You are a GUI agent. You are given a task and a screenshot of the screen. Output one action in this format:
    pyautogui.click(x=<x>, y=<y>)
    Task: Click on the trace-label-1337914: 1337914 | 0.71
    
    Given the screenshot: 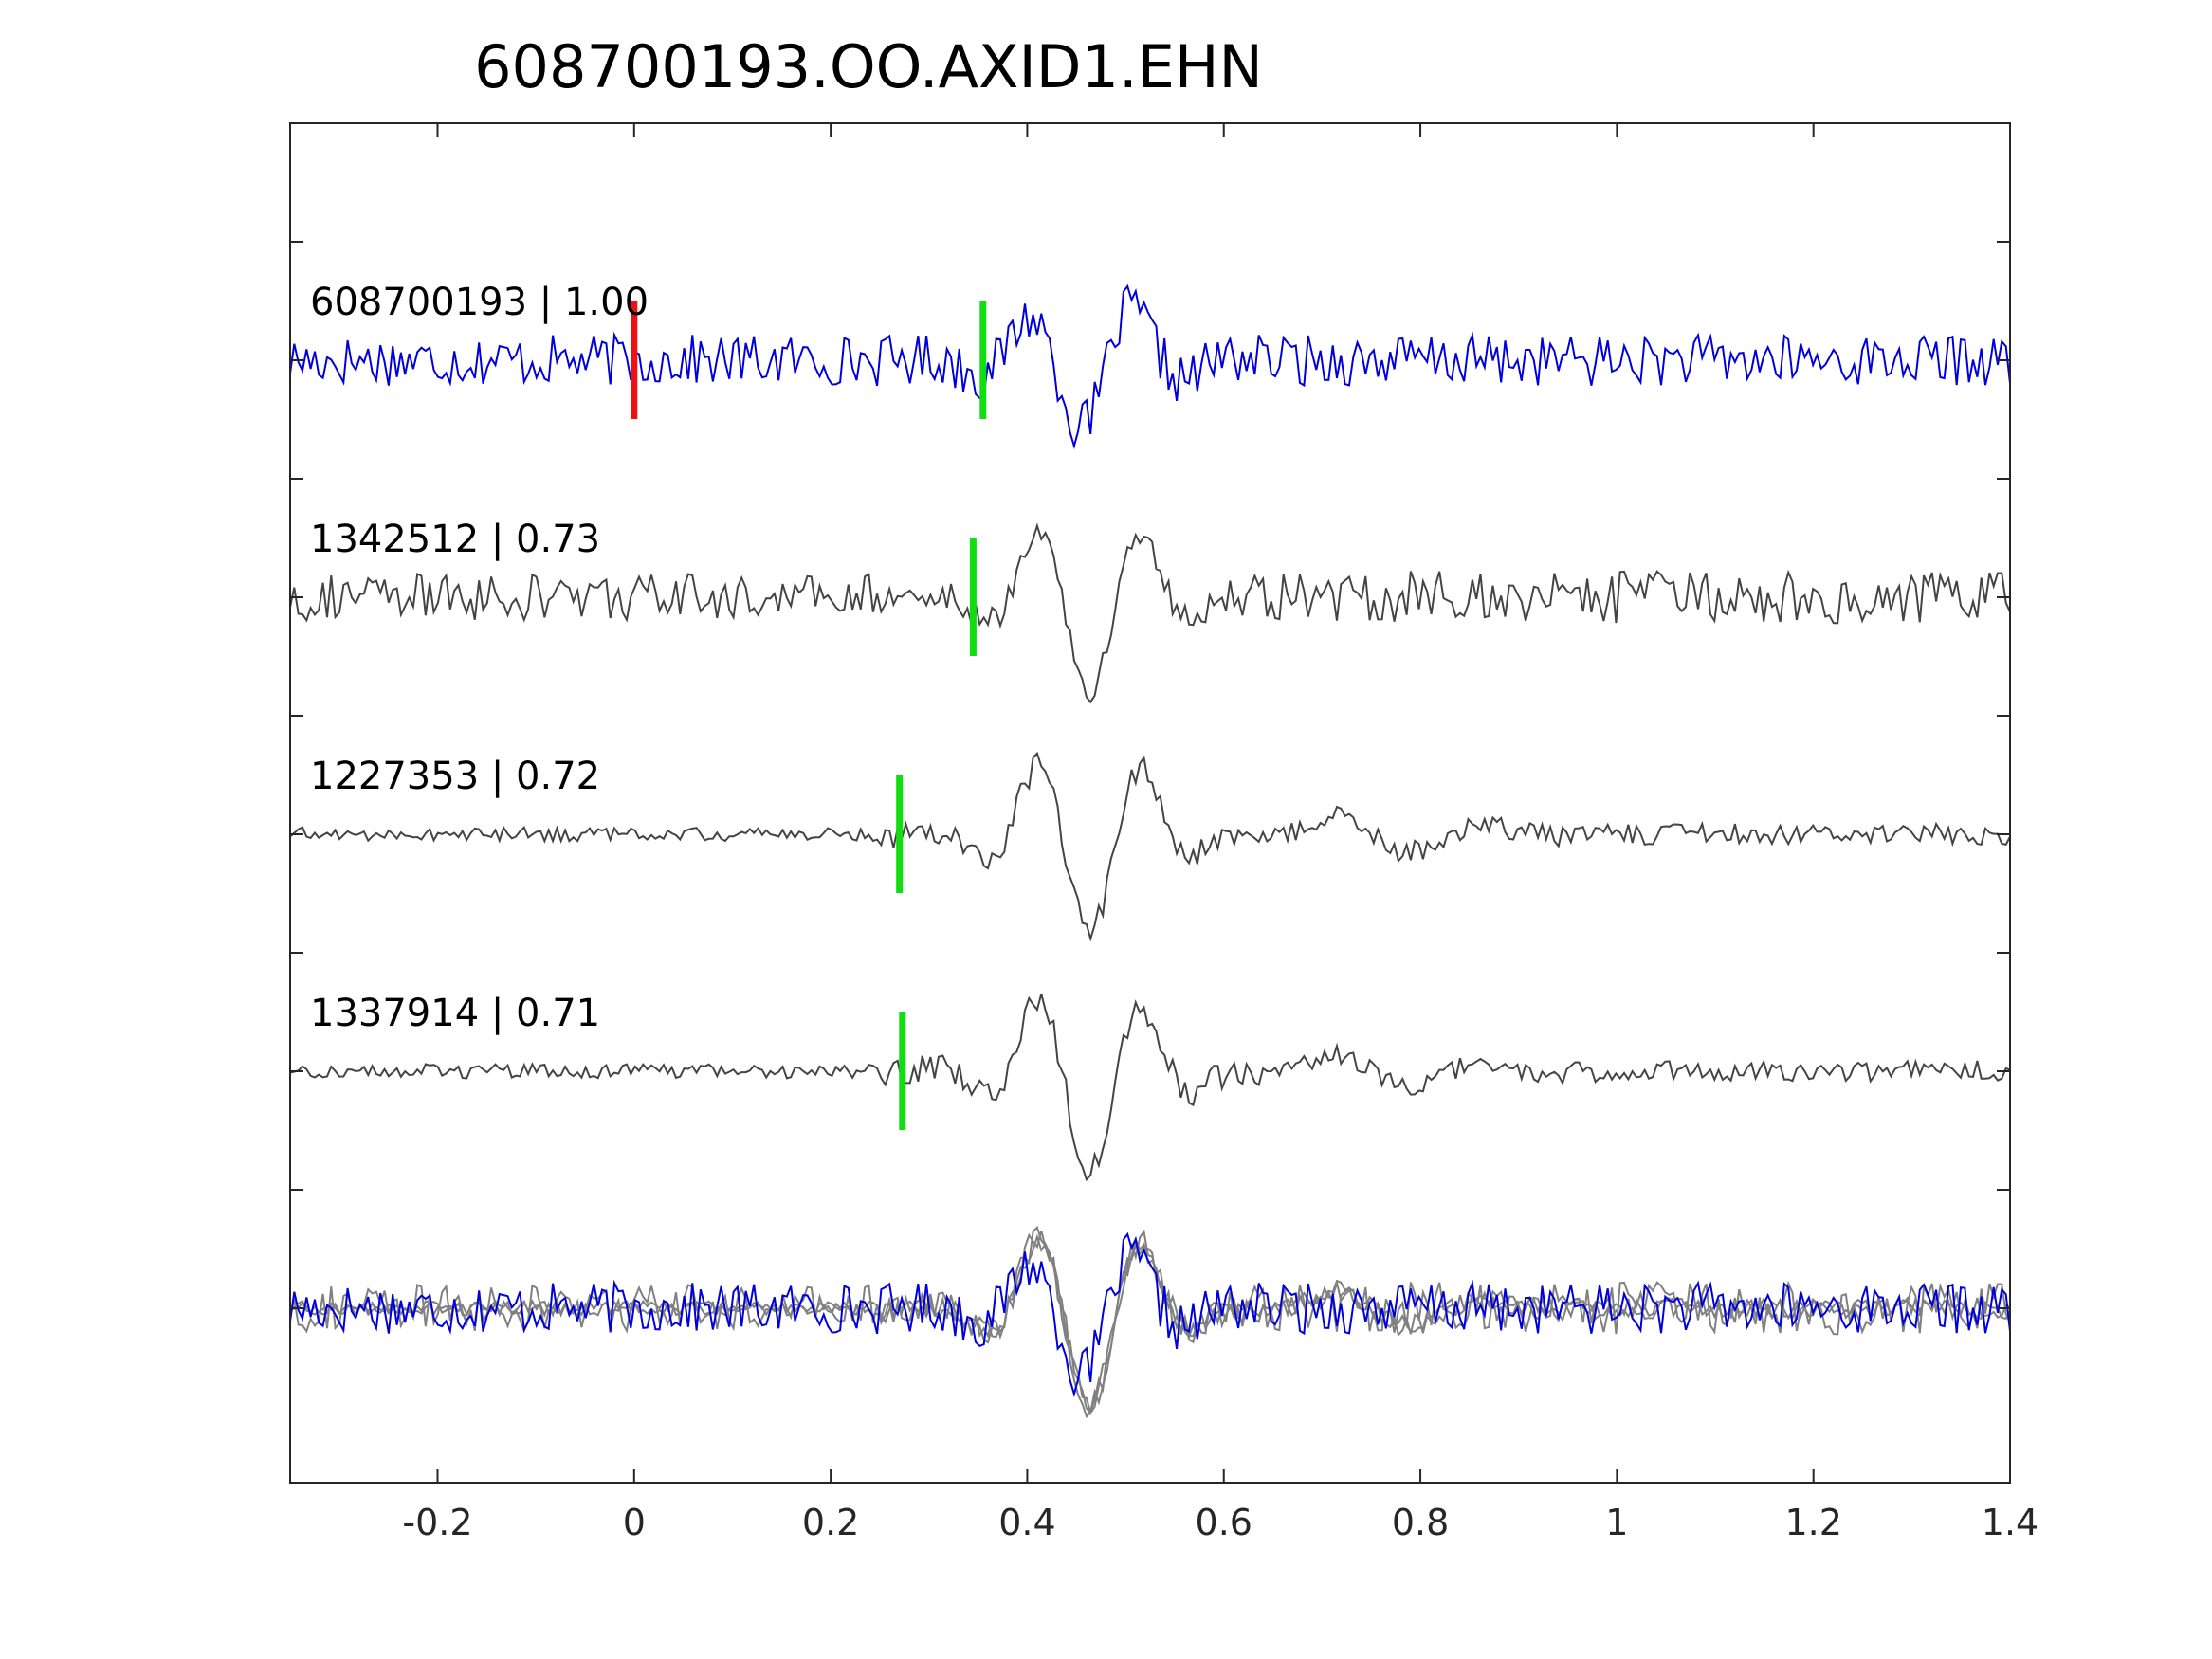 What is the action you would take?
    pyautogui.click(x=455, y=1013)
    